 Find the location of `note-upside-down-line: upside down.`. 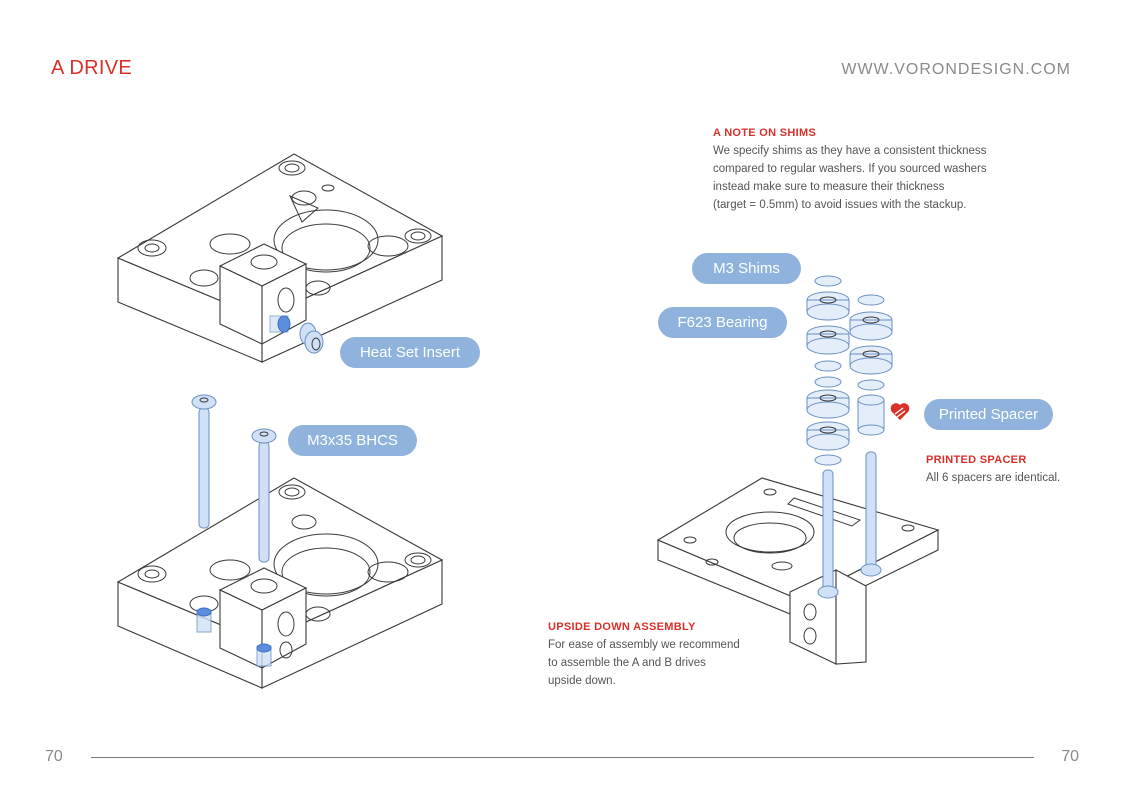

note-upside-down-line: upside down. is located at coordinates (582, 681).